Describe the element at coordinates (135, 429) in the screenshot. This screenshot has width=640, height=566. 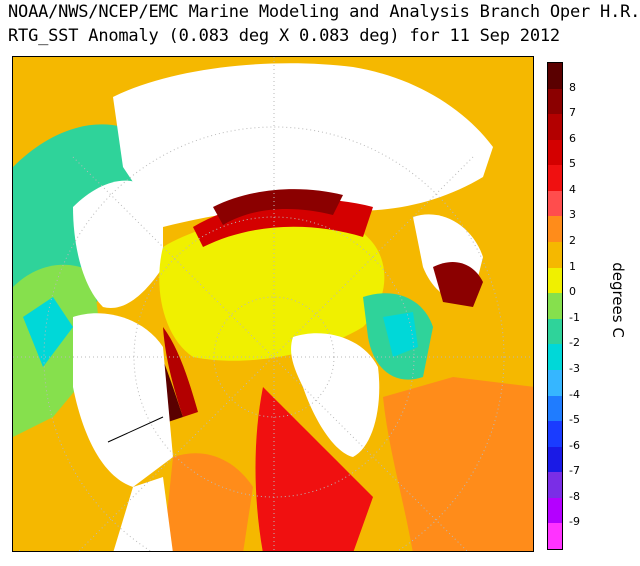
I see `dateline-marker` at that location.